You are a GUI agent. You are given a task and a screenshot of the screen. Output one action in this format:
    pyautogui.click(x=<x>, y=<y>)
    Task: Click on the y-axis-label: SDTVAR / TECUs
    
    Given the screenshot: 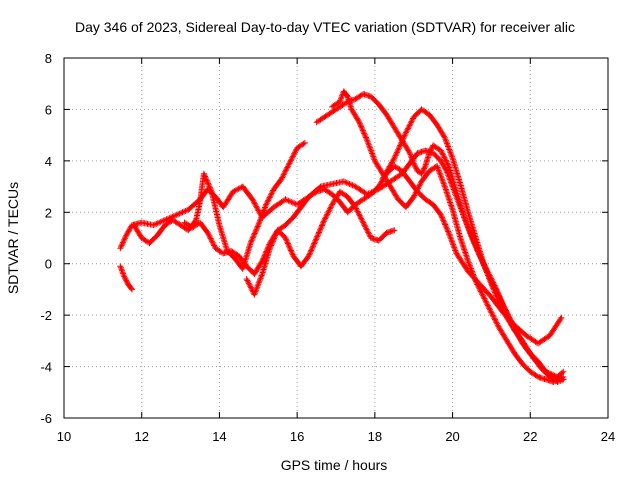 What is the action you would take?
    pyautogui.click(x=13, y=238)
    